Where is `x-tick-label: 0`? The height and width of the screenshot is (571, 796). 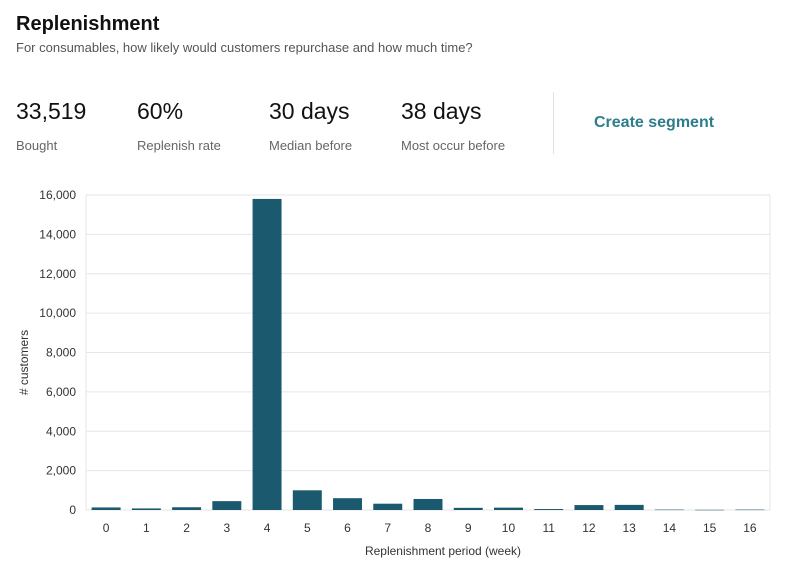
x-tick-label: 0 is located at coordinates (106, 528).